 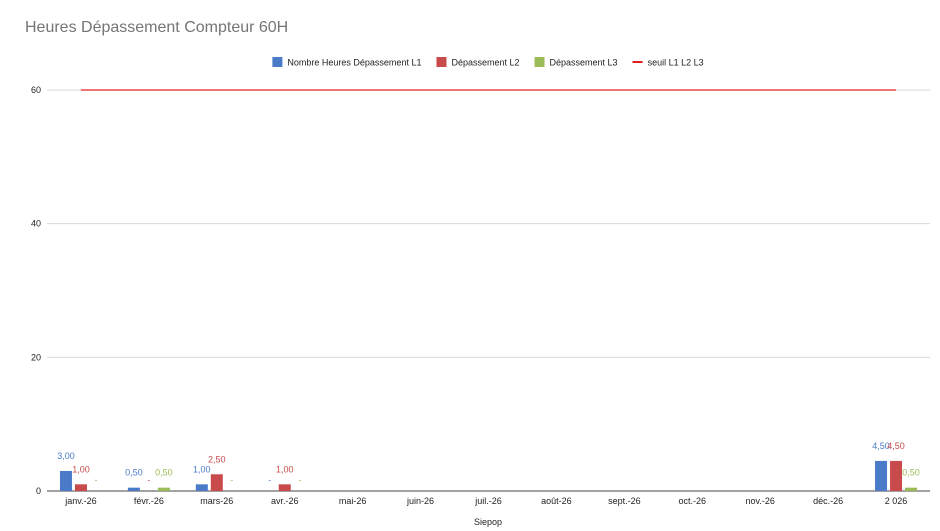 I want to click on legend-item: Nombre Heures Dépassement L1, so click(x=346, y=62).